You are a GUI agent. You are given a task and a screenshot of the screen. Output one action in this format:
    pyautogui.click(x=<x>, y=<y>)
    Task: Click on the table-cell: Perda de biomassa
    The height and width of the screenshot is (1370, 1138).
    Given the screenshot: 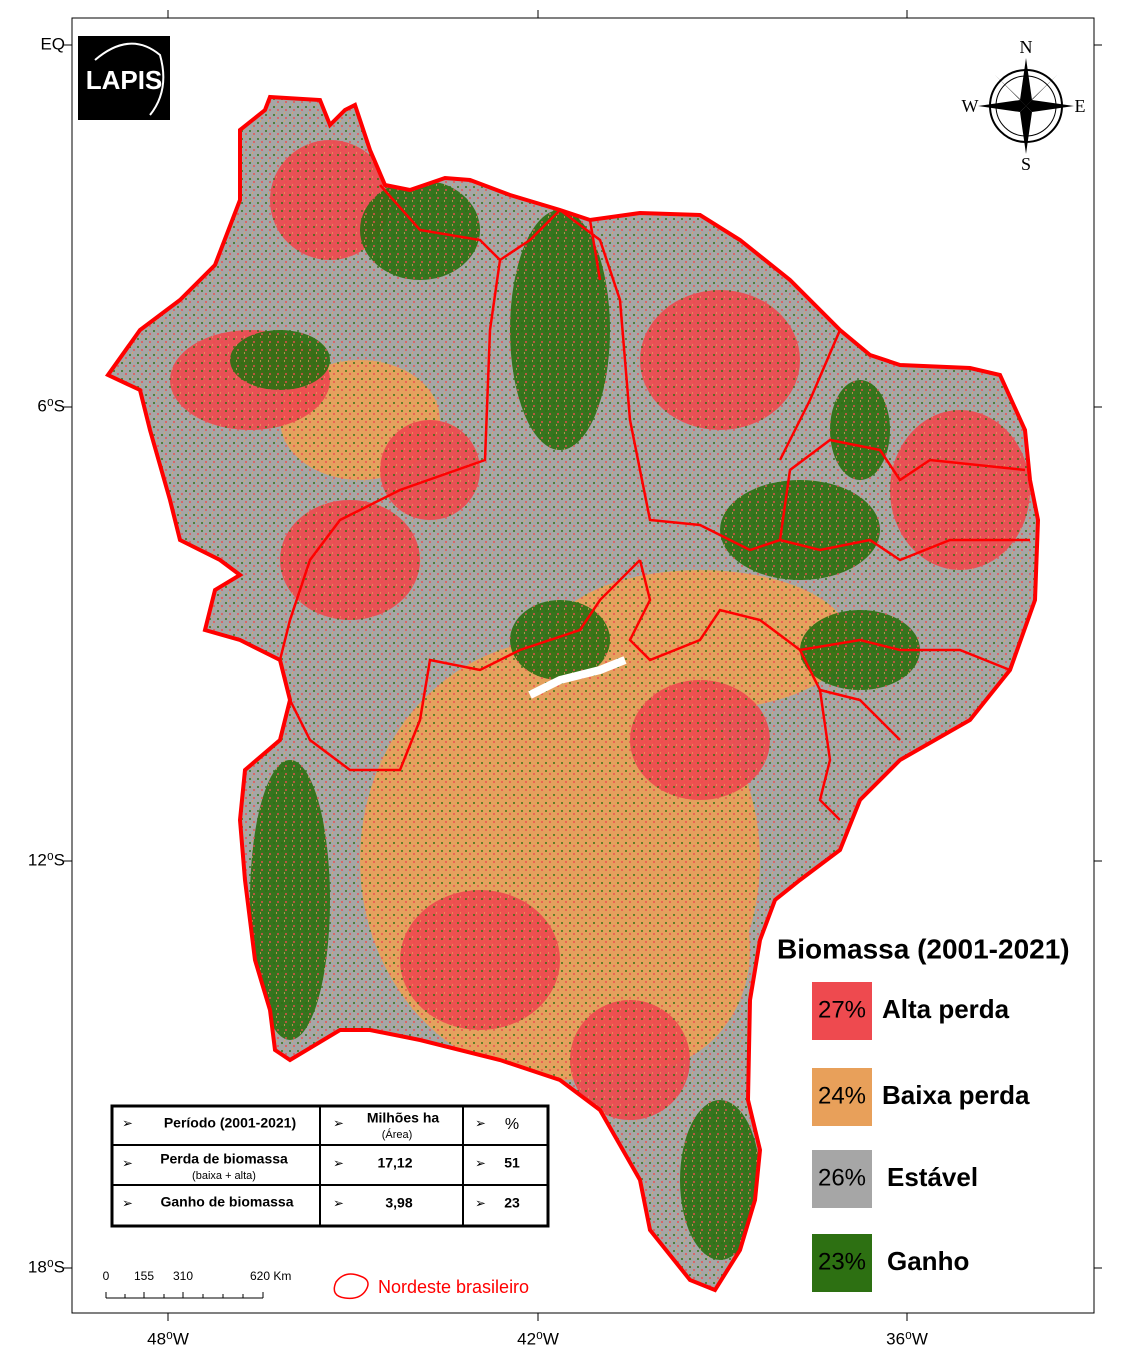 What is the action you would take?
    pyautogui.click(x=224, y=1159)
    